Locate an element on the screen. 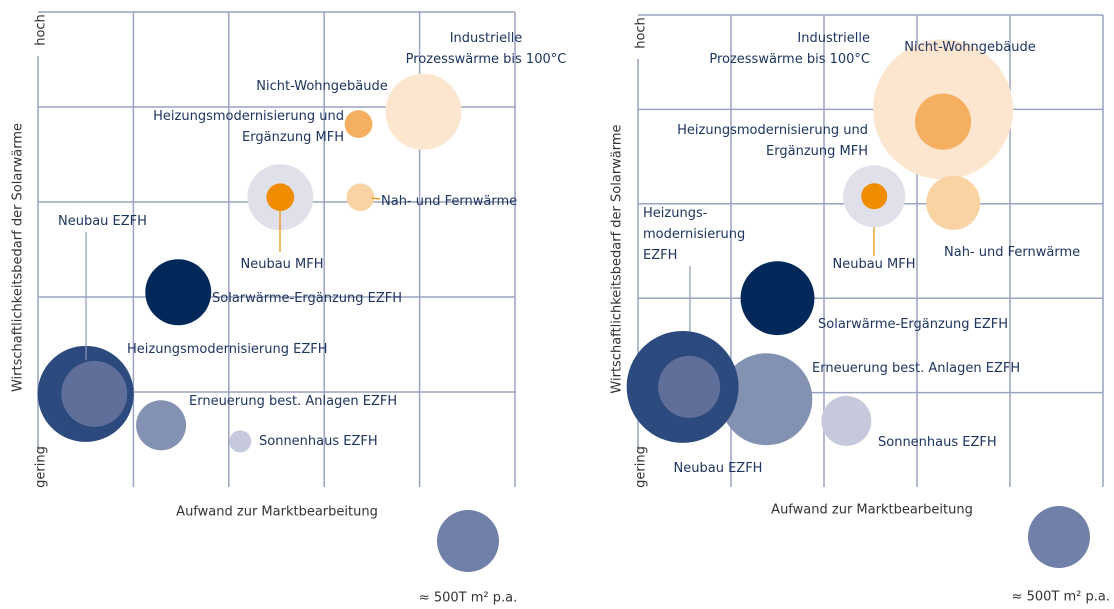  bubble-label: Heizungs-modernisierung EZFH is located at coordinates (694, 234).